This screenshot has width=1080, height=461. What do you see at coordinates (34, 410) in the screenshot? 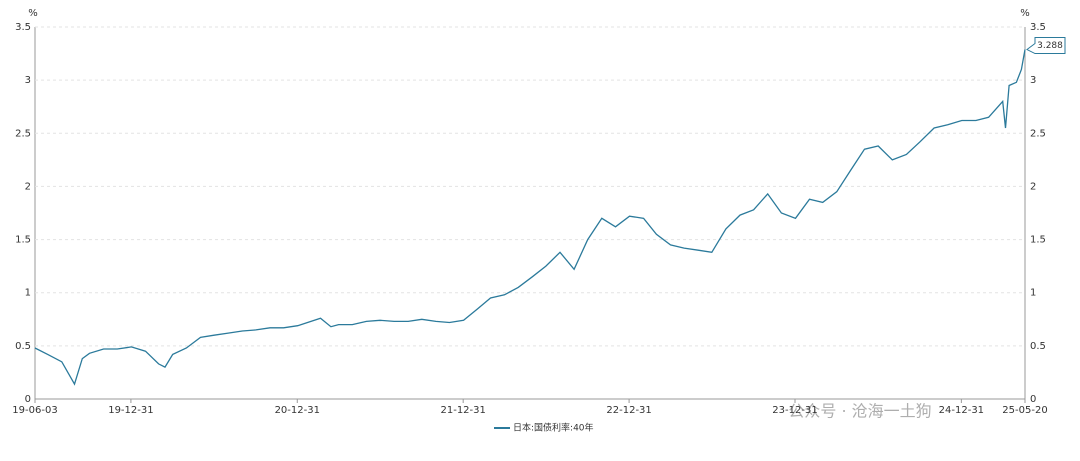
I see `x-tick-label: 19-06-03` at bounding box center [34, 410].